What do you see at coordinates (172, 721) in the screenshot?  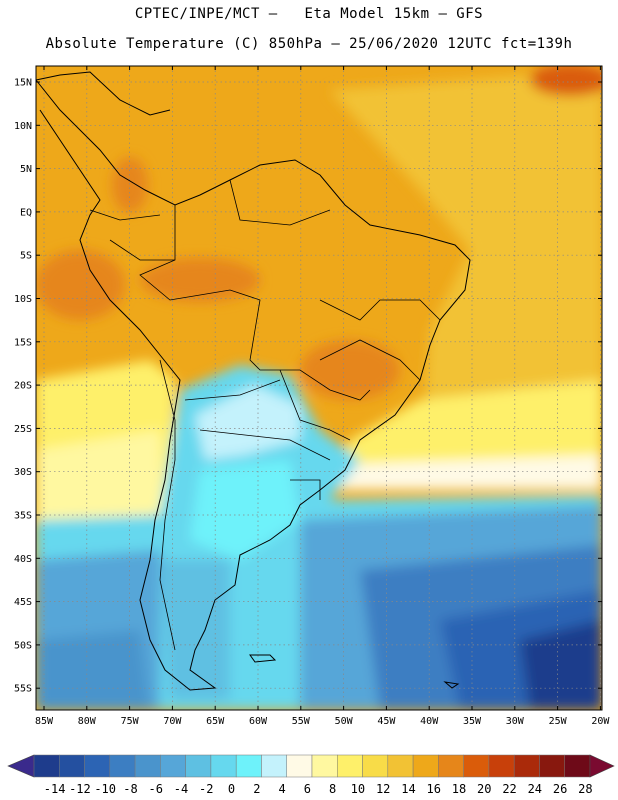 I see `lon-label: 70W` at bounding box center [172, 721].